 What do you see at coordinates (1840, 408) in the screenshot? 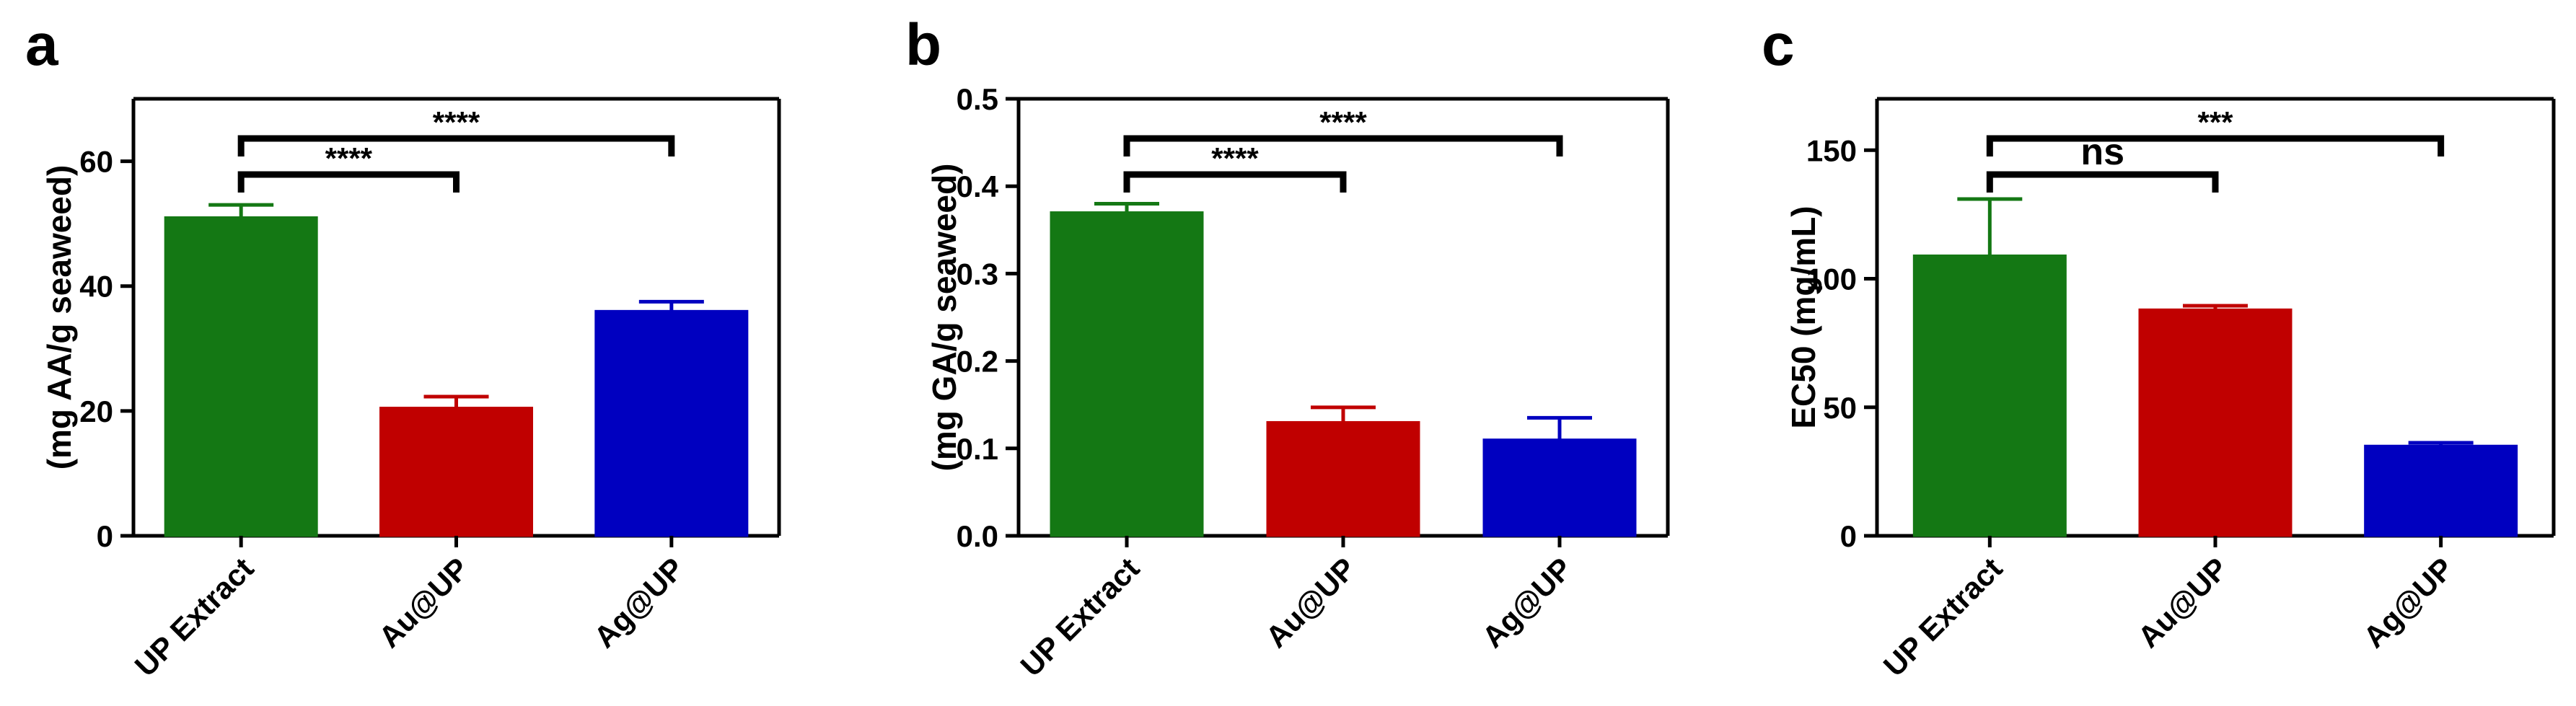
I see `y-tick-label: 50` at bounding box center [1840, 408].